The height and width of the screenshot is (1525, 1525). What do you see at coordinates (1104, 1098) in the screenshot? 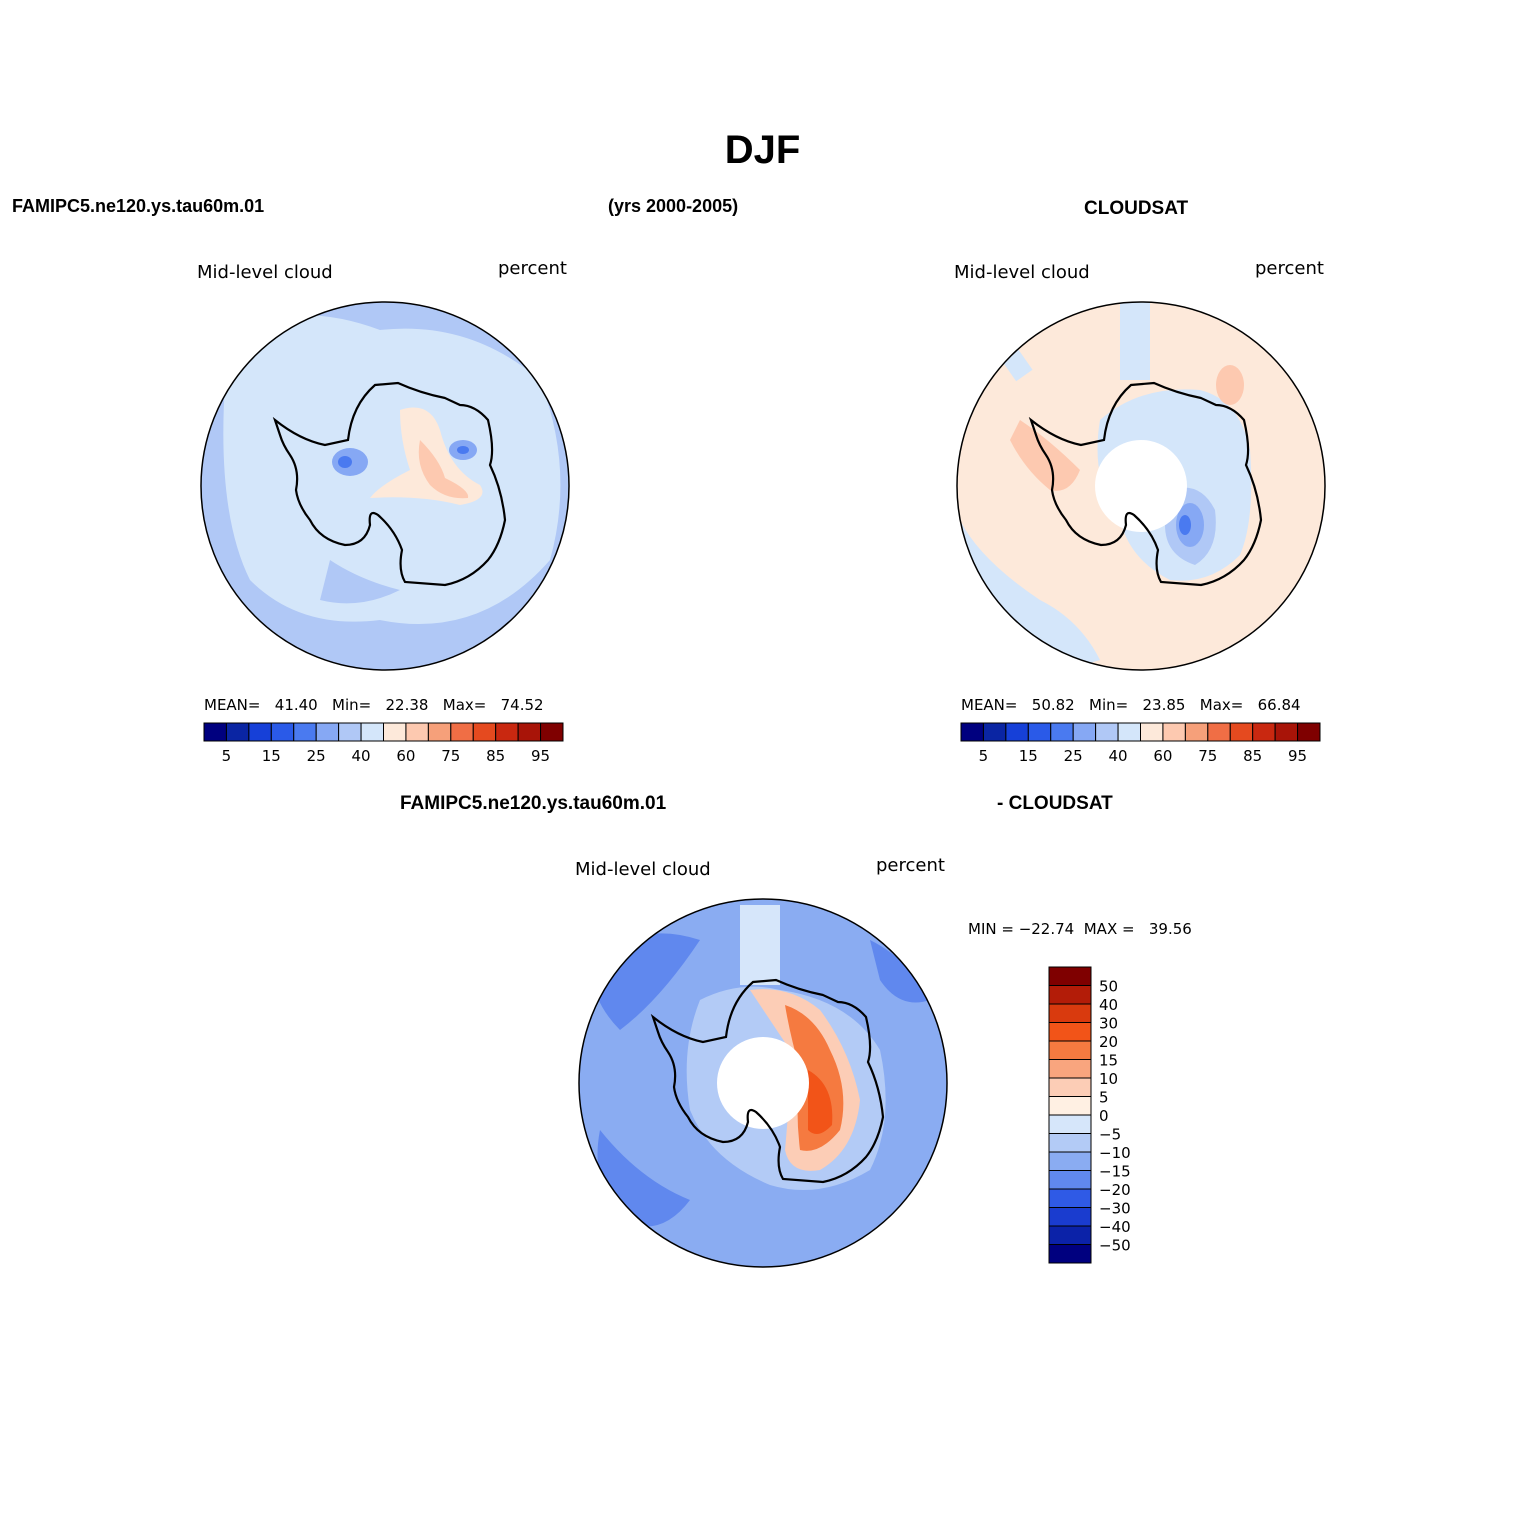
I see `panel3-colorbar-tick-label: 5` at bounding box center [1104, 1098].